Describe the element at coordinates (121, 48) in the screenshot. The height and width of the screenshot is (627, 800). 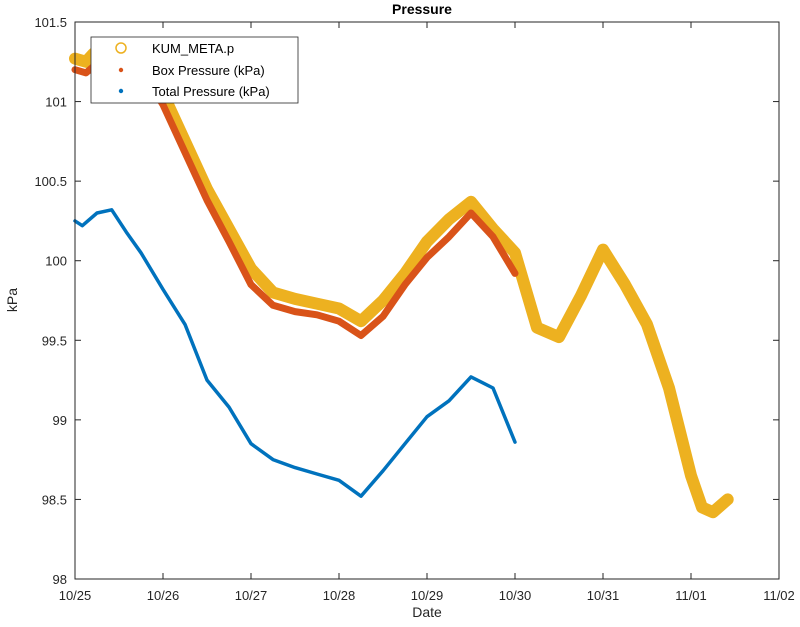
I see `legend-marker-kum-meta` at that location.